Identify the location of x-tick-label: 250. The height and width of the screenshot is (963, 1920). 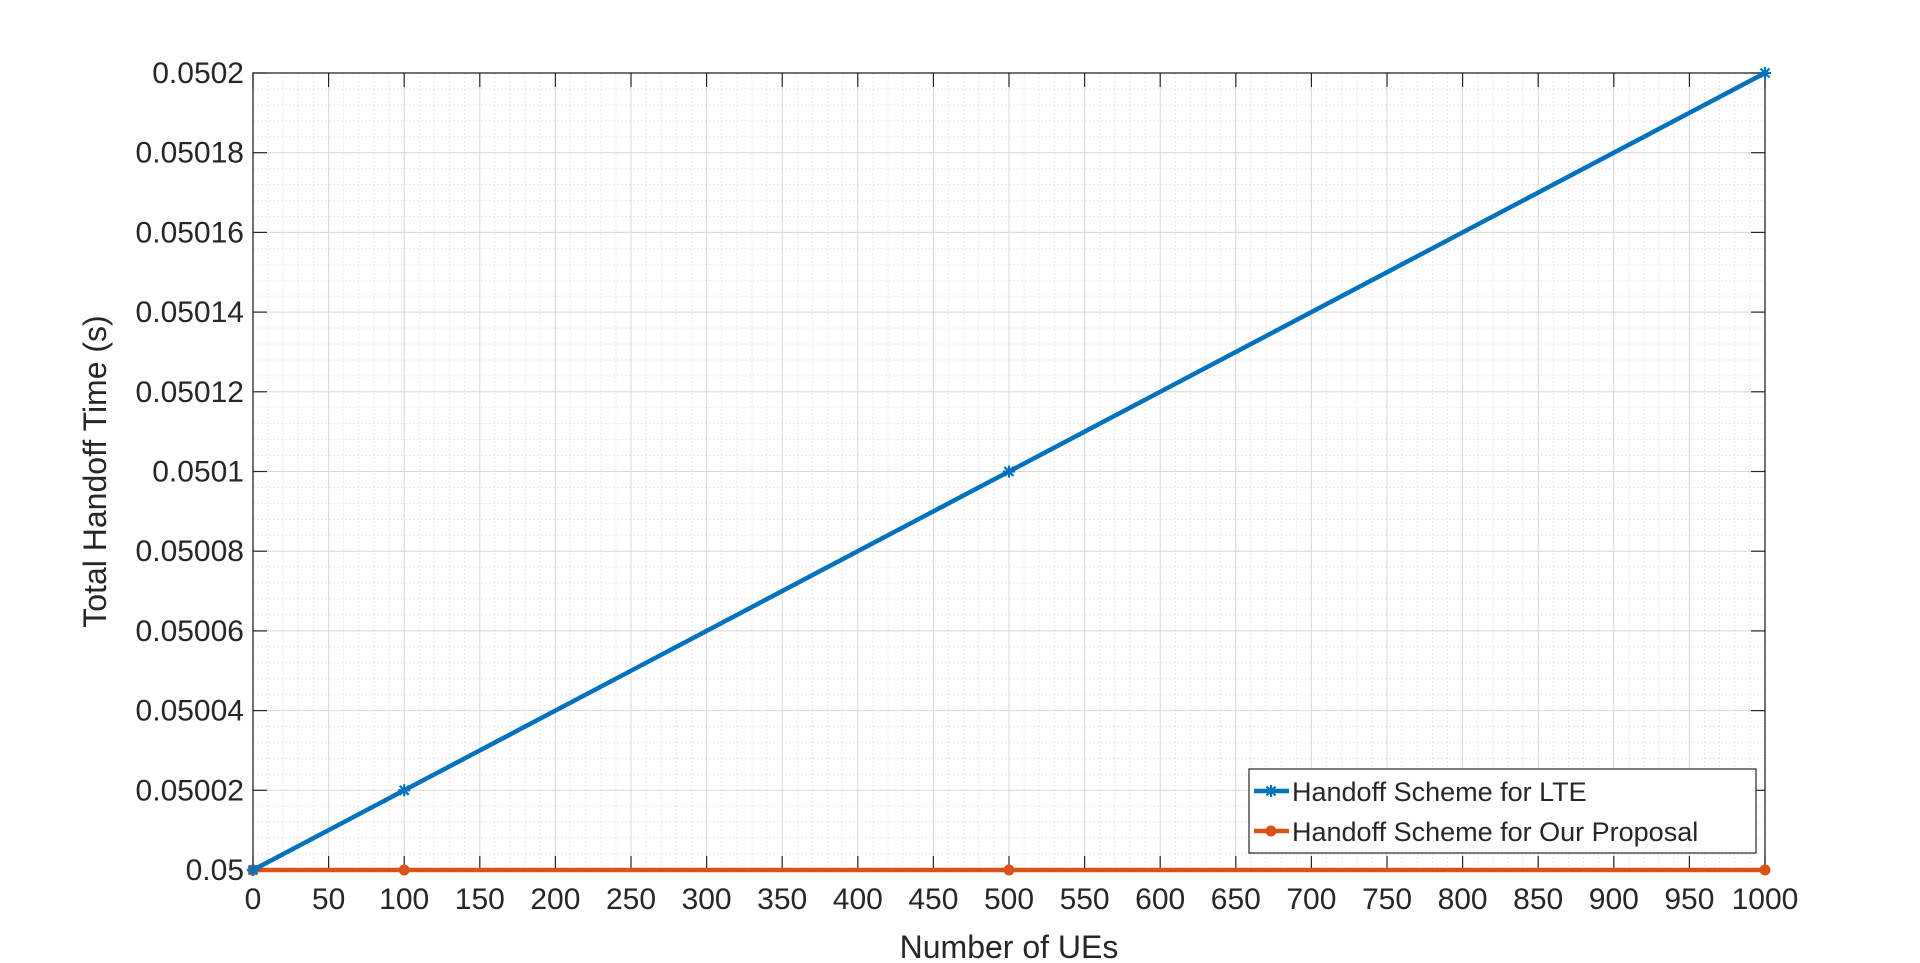
(631, 899).